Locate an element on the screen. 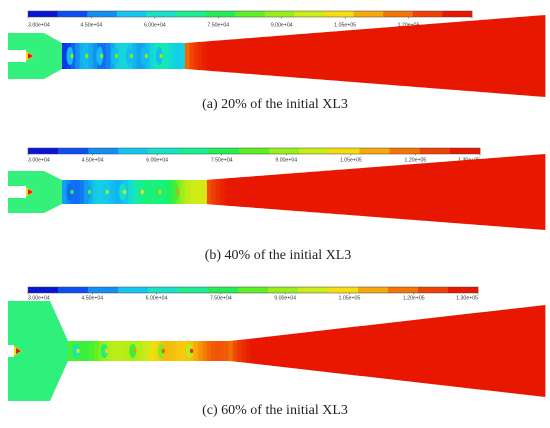 Image resolution: width=550 pixels, height=428 pixels. colorbar-tick-label: 9.00e+04 is located at coordinates (286, 161).